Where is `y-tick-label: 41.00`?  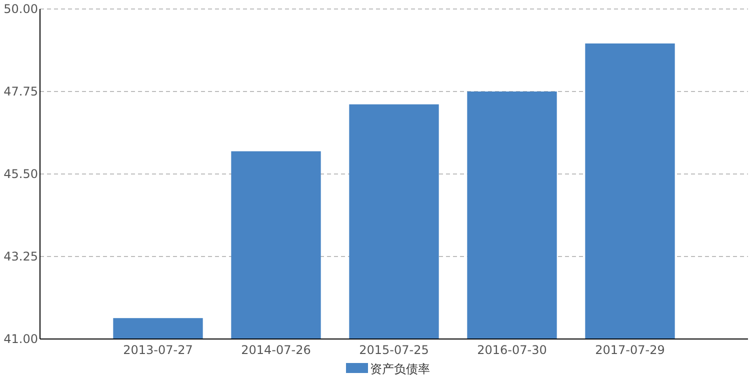 y-tick-label: 41.00 is located at coordinates (21, 339).